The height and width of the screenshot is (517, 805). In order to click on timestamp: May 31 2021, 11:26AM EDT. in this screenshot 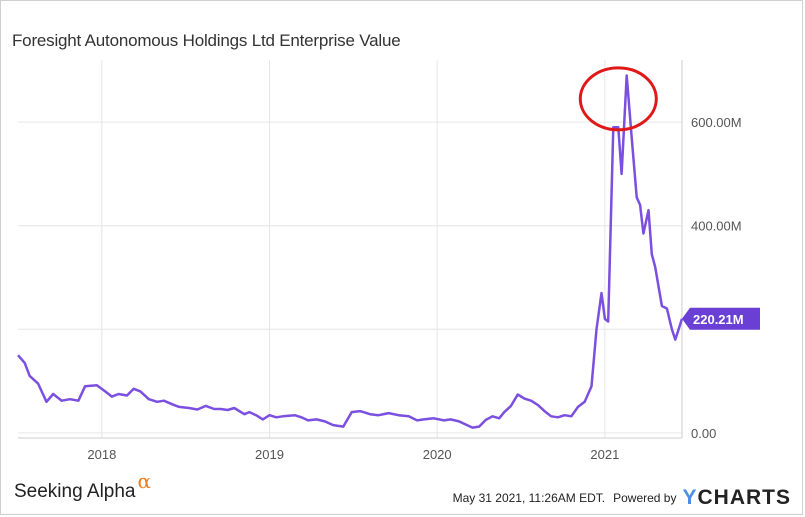, I will do `click(529, 498)`.